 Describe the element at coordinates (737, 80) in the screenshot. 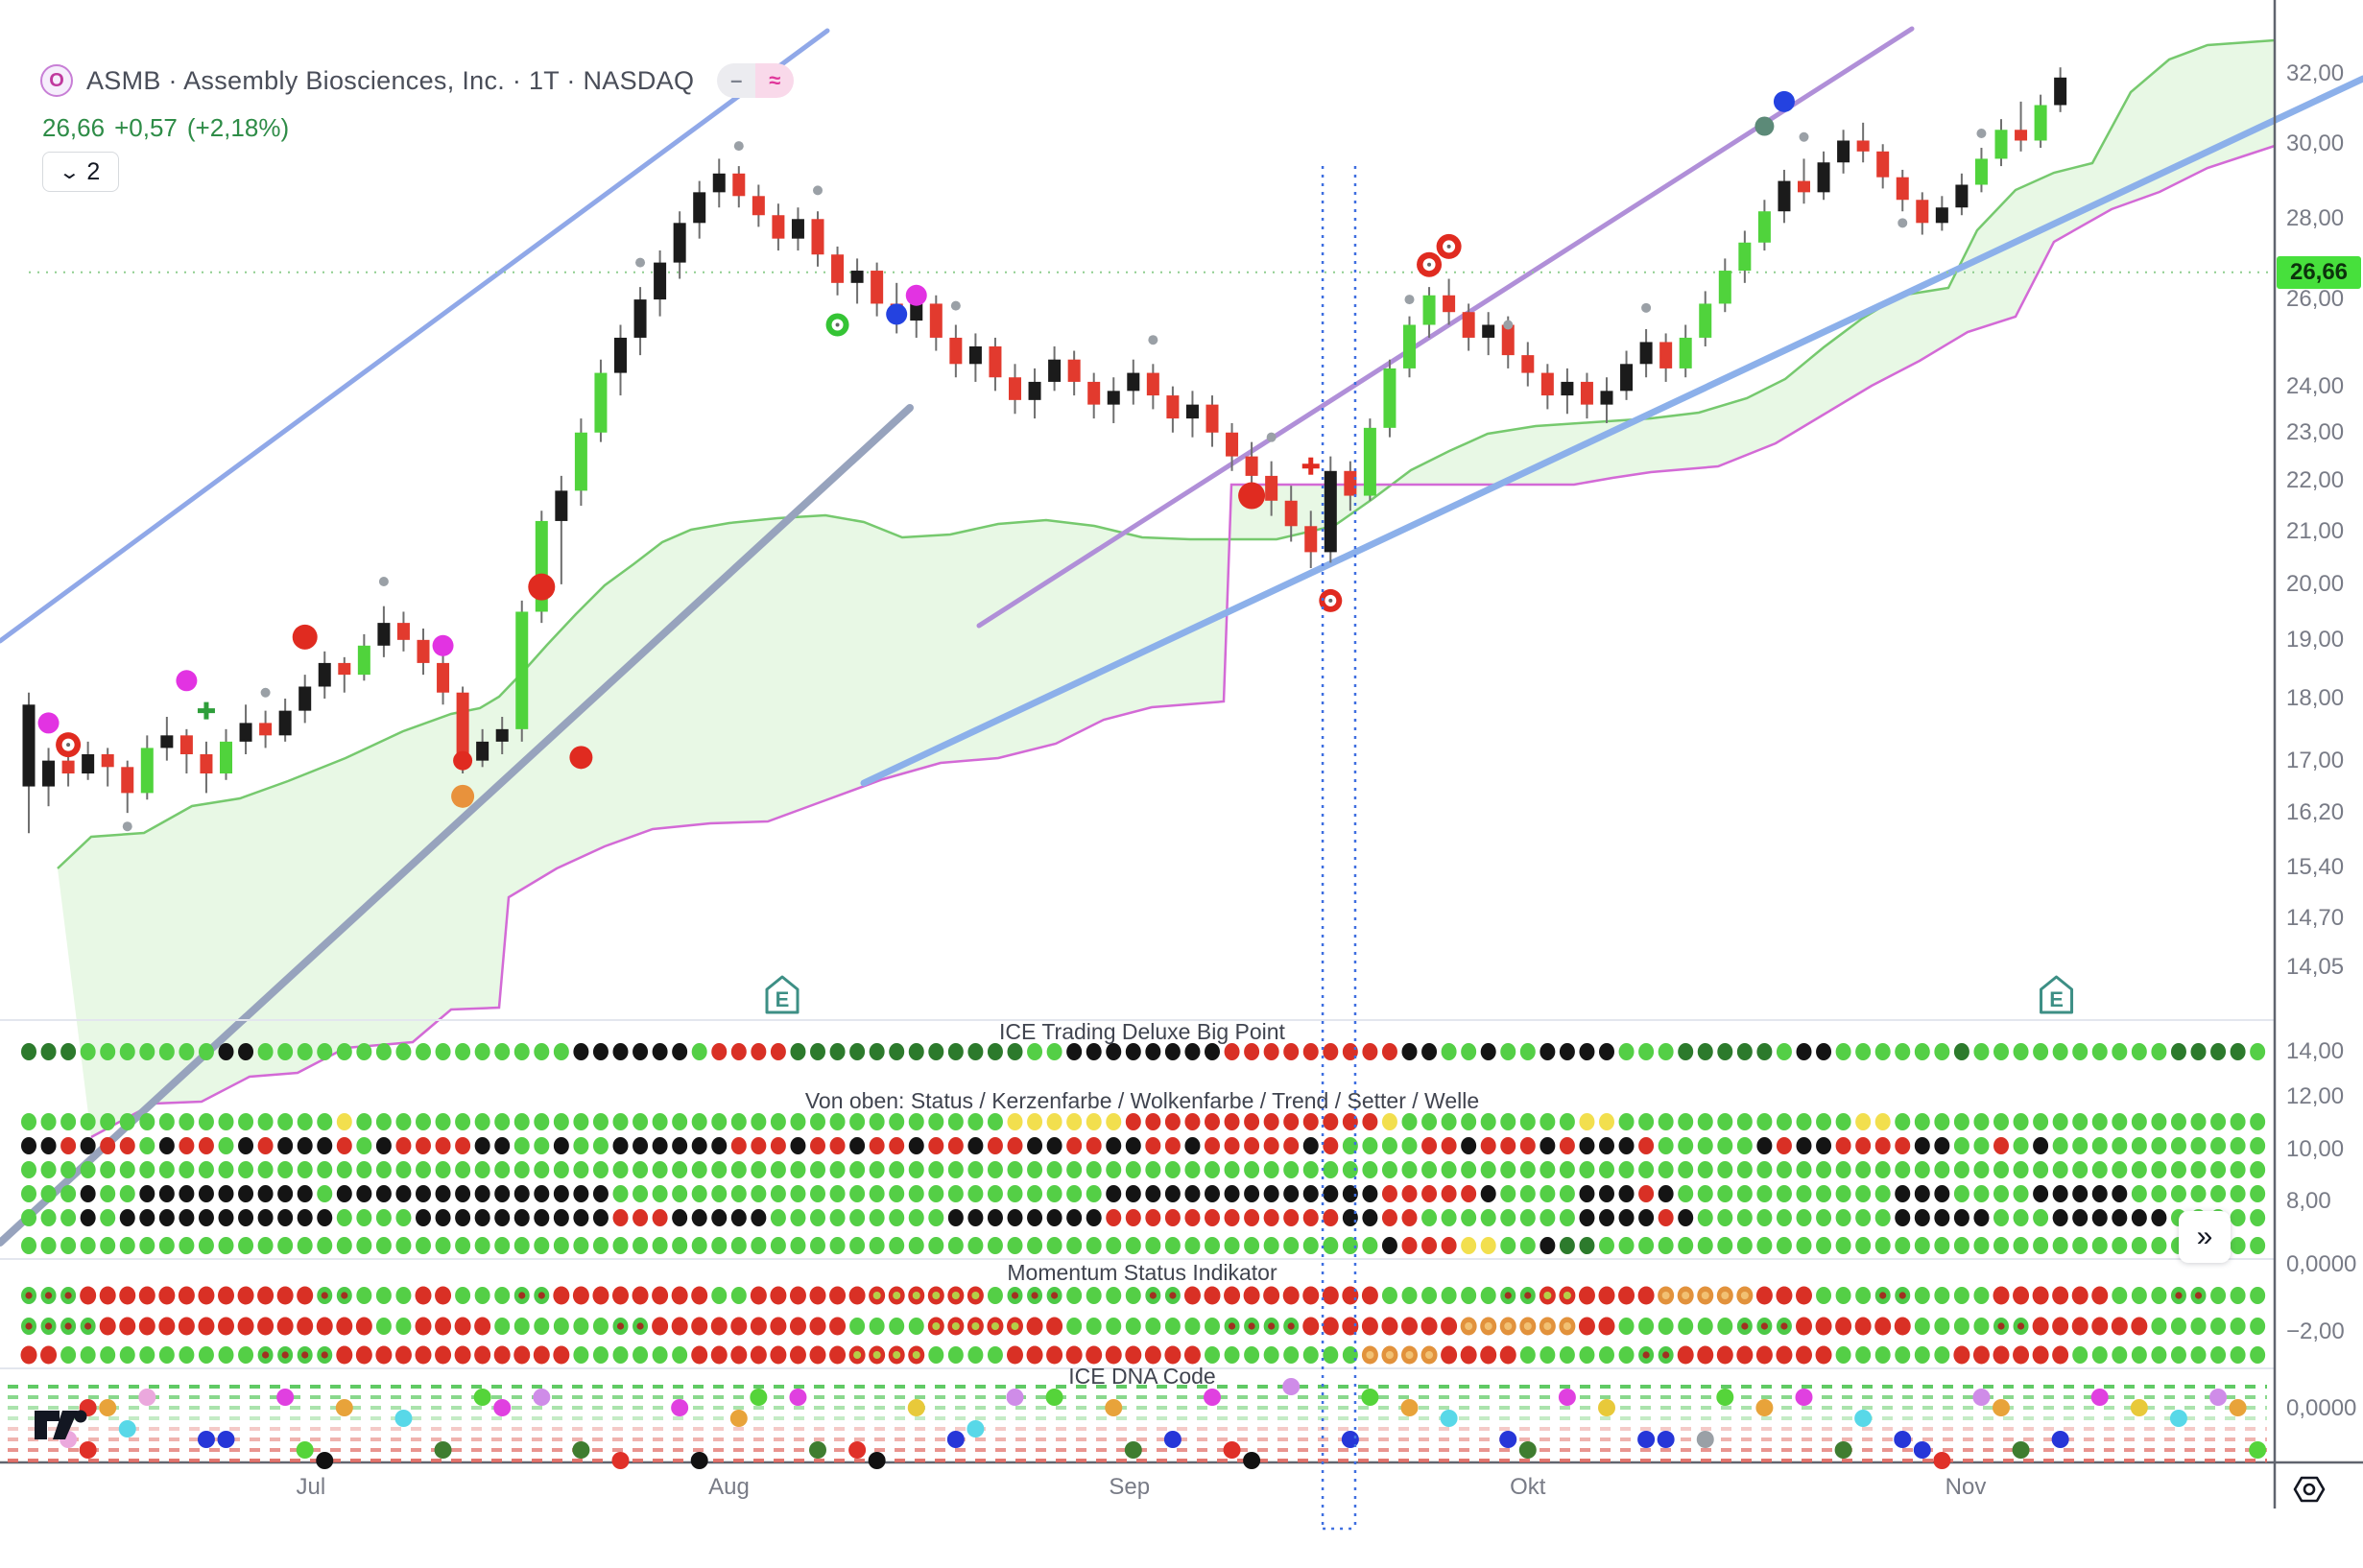

I see `minus-toggle-button: –` at that location.